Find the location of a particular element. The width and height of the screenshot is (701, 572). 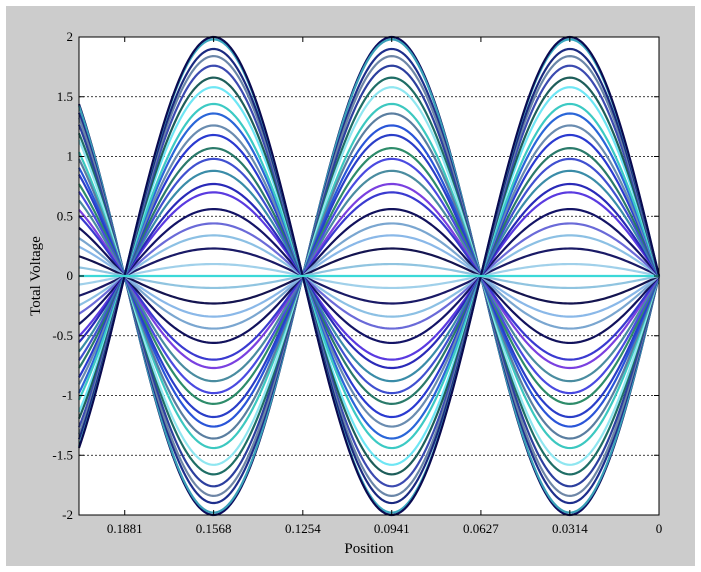

x-tick-label: 0 is located at coordinates (659, 528).